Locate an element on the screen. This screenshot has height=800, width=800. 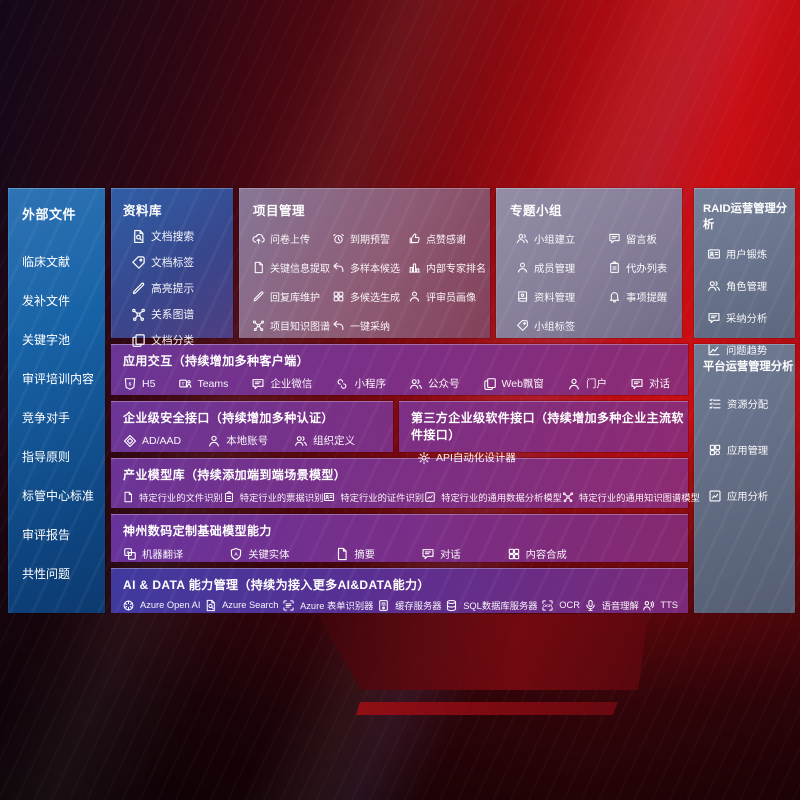
list-item-label: 公众号 is located at coordinates (444, 384).